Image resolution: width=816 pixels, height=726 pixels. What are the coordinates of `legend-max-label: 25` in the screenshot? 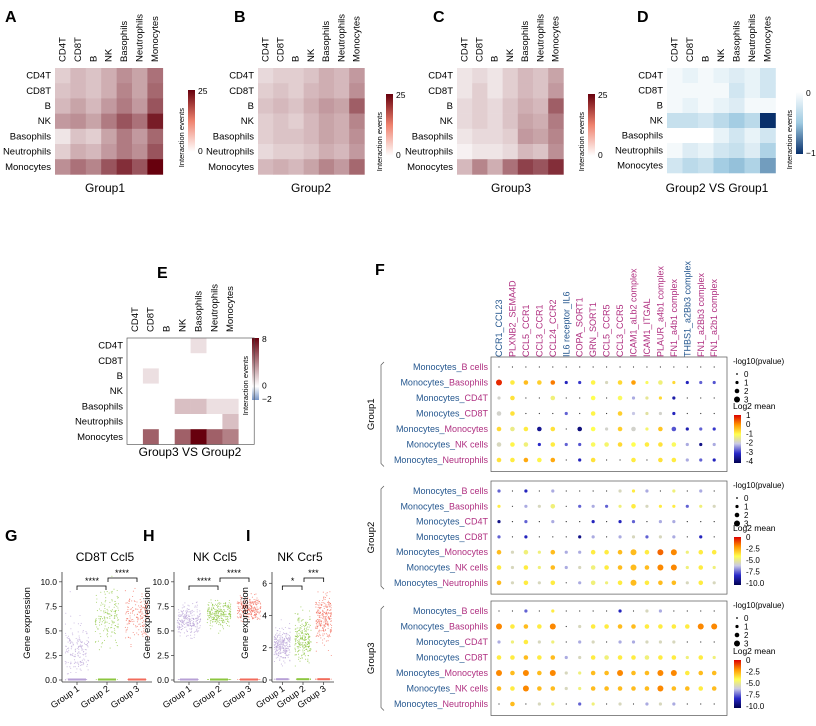 It's located at (401, 95).